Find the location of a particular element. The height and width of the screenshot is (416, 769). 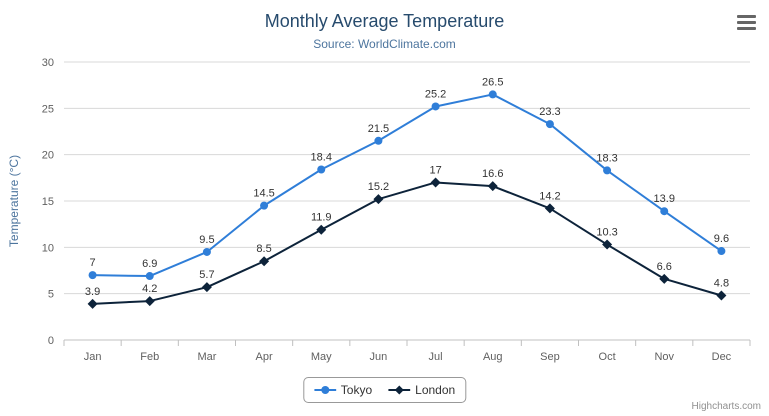

x-tick-label: May is located at coordinates (321, 357).